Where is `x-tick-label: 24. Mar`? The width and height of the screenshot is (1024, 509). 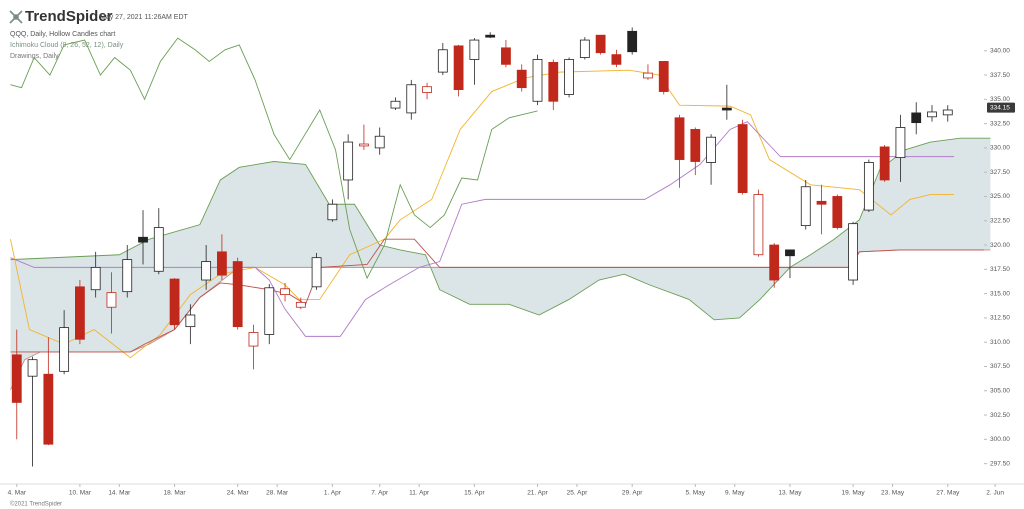 x-tick-label: 24. Mar is located at coordinates (238, 493).